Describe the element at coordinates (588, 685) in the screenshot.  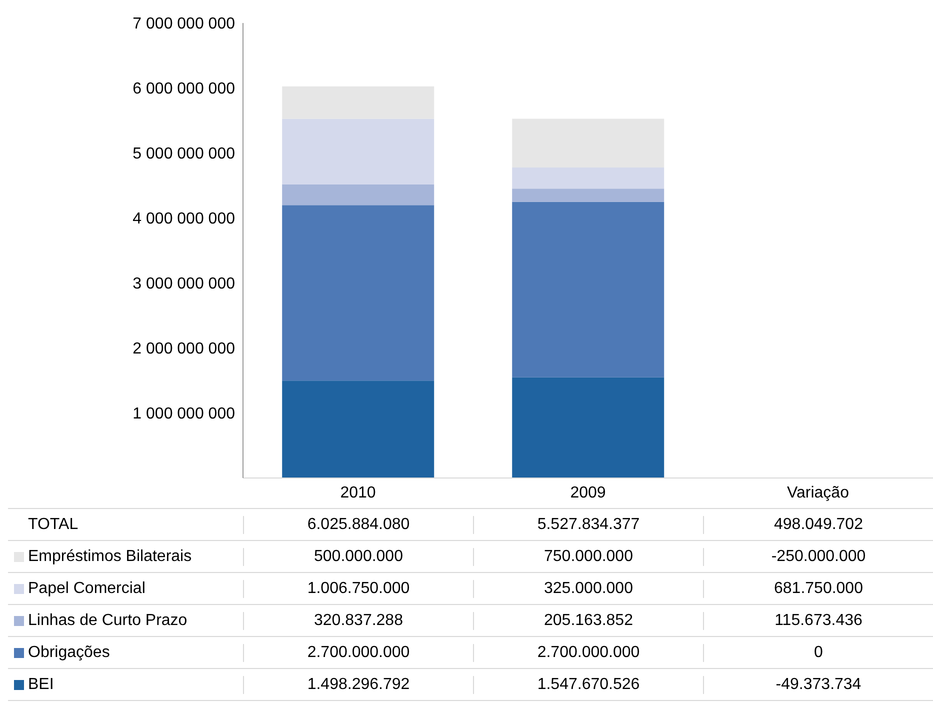
I see `data-label: 1.547.670.526` at that location.